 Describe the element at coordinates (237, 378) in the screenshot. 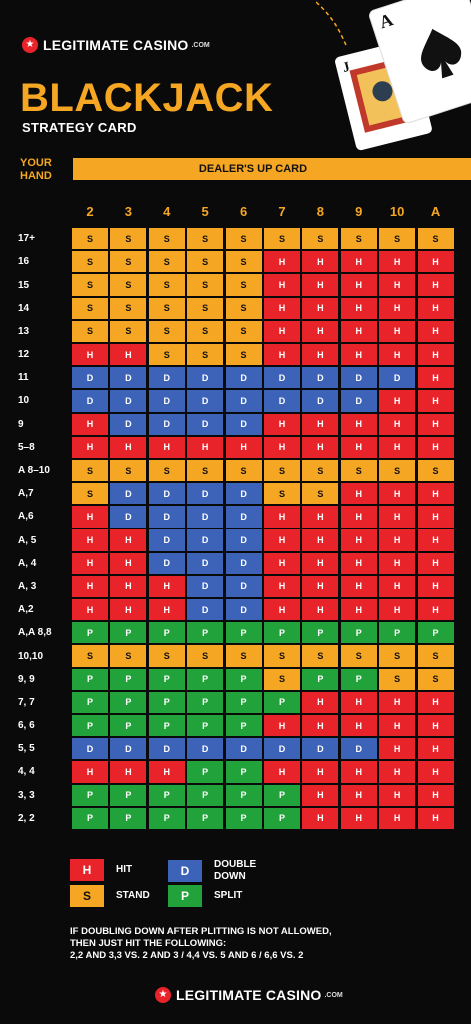

I see `strategy-row: 11 D D D D D D D D D H` at that location.